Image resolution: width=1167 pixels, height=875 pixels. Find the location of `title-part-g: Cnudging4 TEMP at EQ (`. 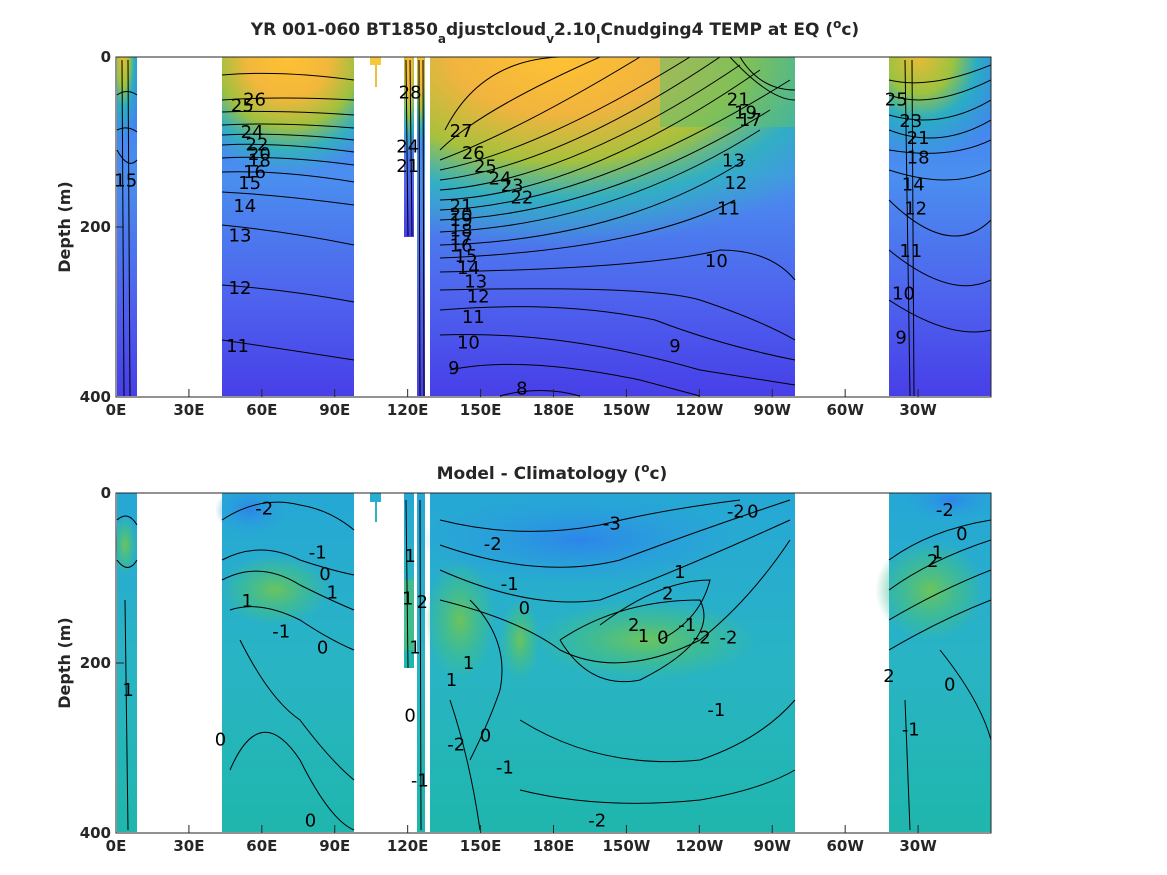

title-part-g: Cnudging4 TEMP at EQ ( is located at coordinates (716, 30).